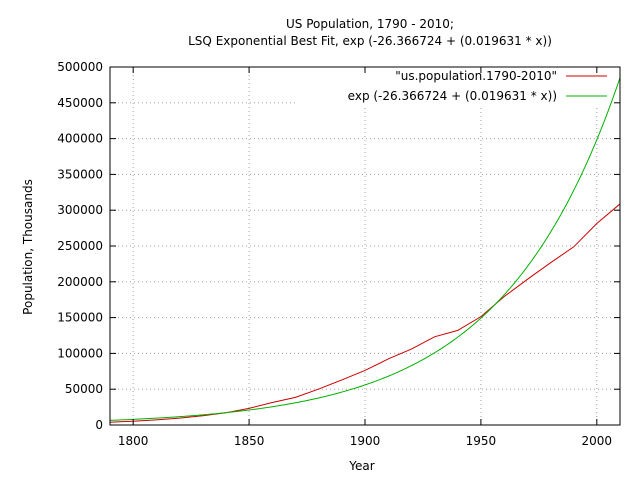 This screenshot has height=480, width=640. I want to click on x-tick-label: 1950, so click(481, 441).